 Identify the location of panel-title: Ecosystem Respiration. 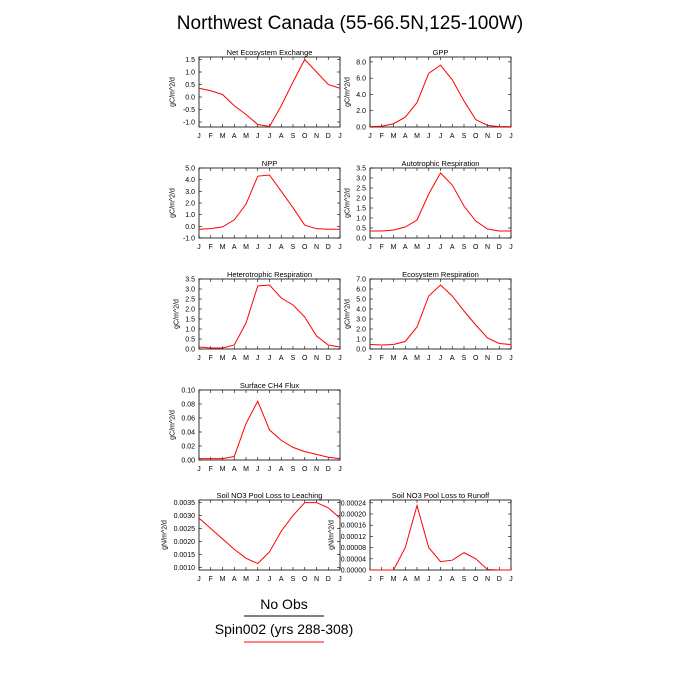
(440, 274).